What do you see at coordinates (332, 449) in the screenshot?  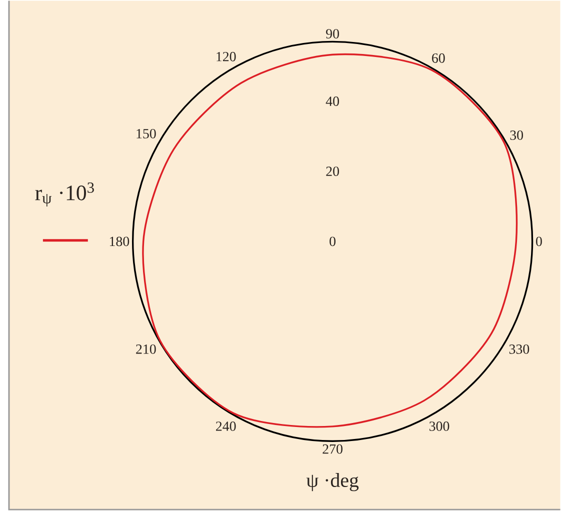 I see `spoke-label: 270` at bounding box center [332, 449].